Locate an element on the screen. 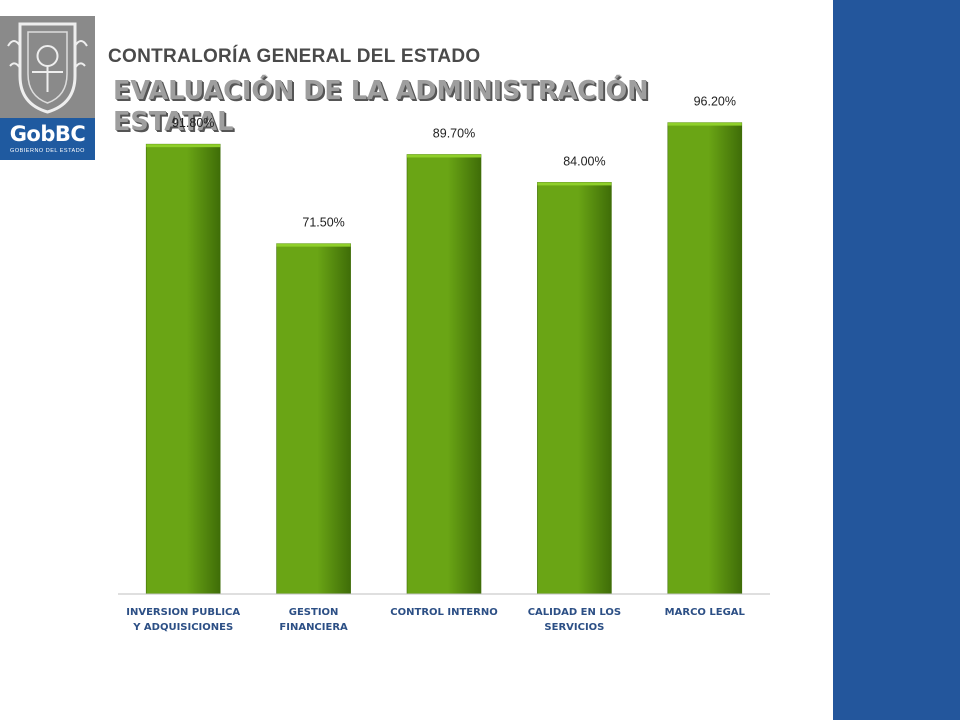 This screenshot has width=960, height=720. data-label-2: 71.50% is located at coordinates (323, 223).